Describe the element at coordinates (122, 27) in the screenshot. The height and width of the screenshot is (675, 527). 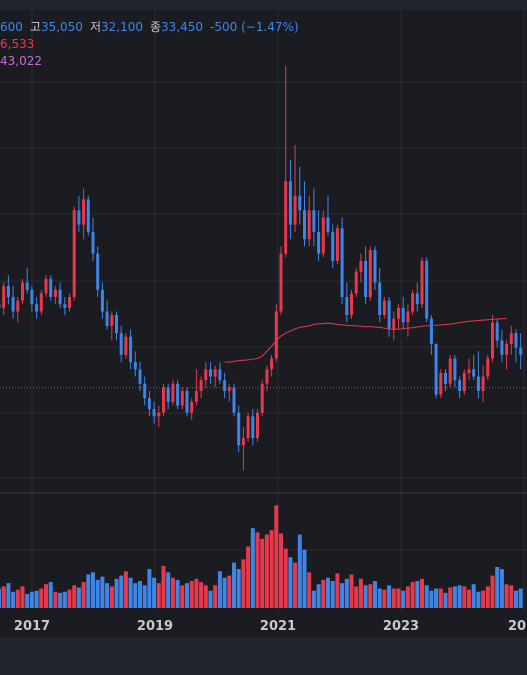
I see `low-value: 32,100` at that location.